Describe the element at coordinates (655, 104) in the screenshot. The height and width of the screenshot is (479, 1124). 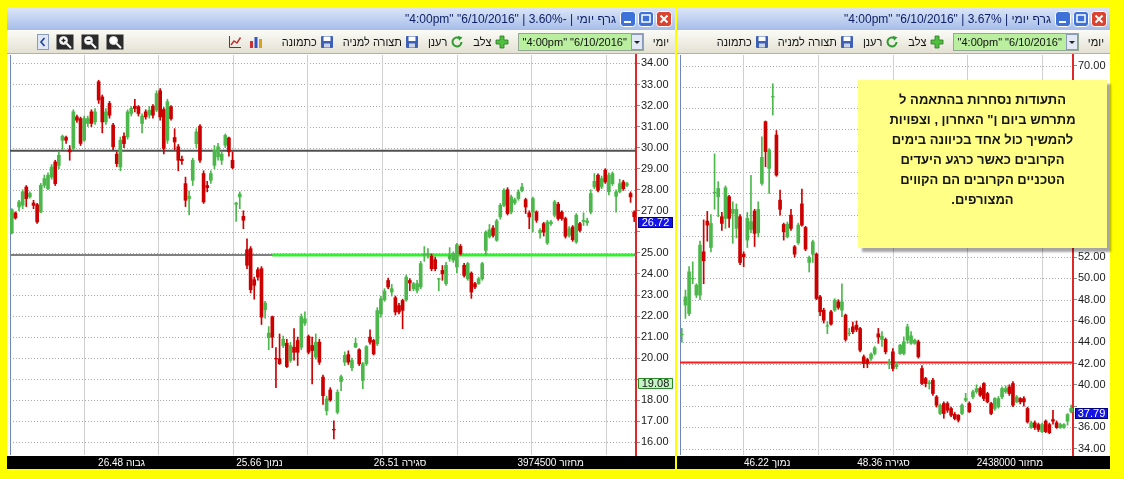
I see `y-tick-label: 32.00` at that location.